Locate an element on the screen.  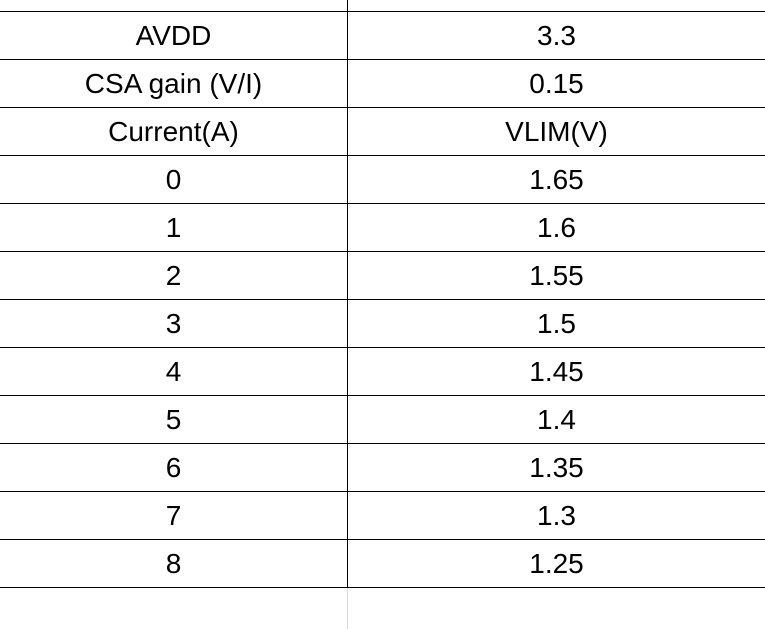
table-cell: 6 is located at coordinates (173, 467).